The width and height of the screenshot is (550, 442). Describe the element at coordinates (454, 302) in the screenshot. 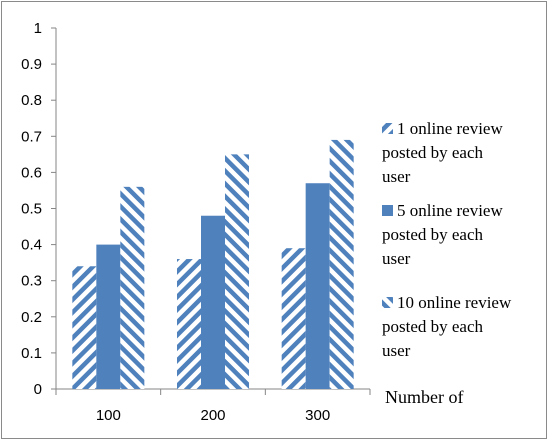

I see `legend-label: 10 online review` at that location.